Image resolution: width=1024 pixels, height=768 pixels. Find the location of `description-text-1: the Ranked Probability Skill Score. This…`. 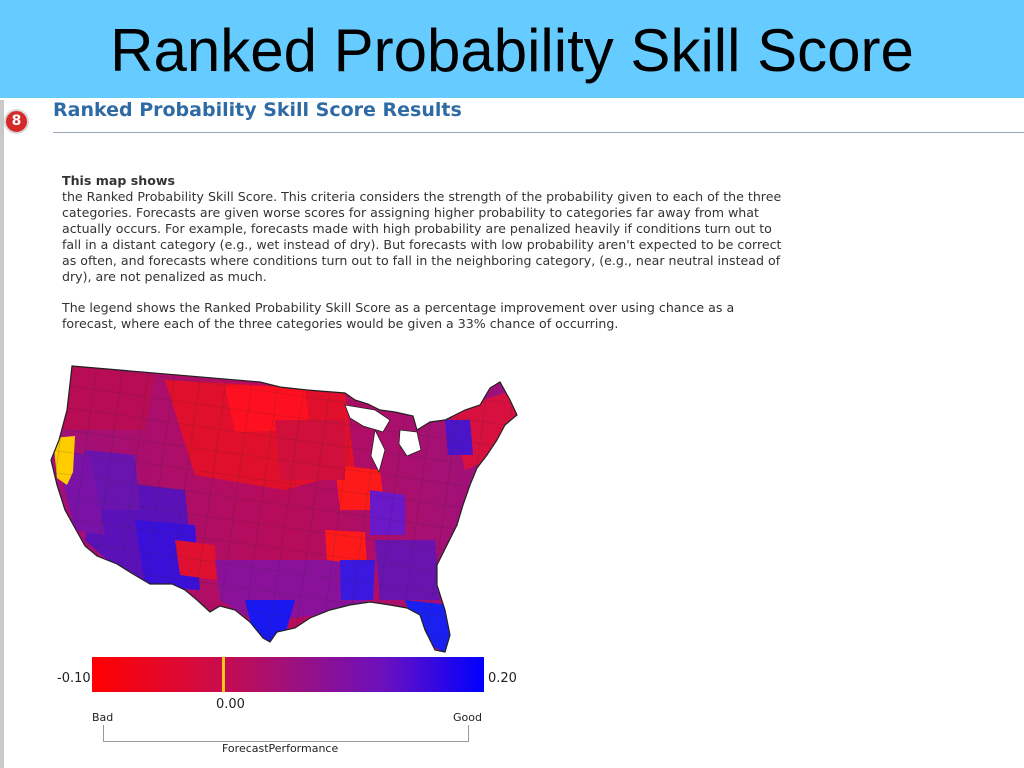

description-text-1: the Ranked Probability Skill Score. This… is located at coordinates (422, 236).